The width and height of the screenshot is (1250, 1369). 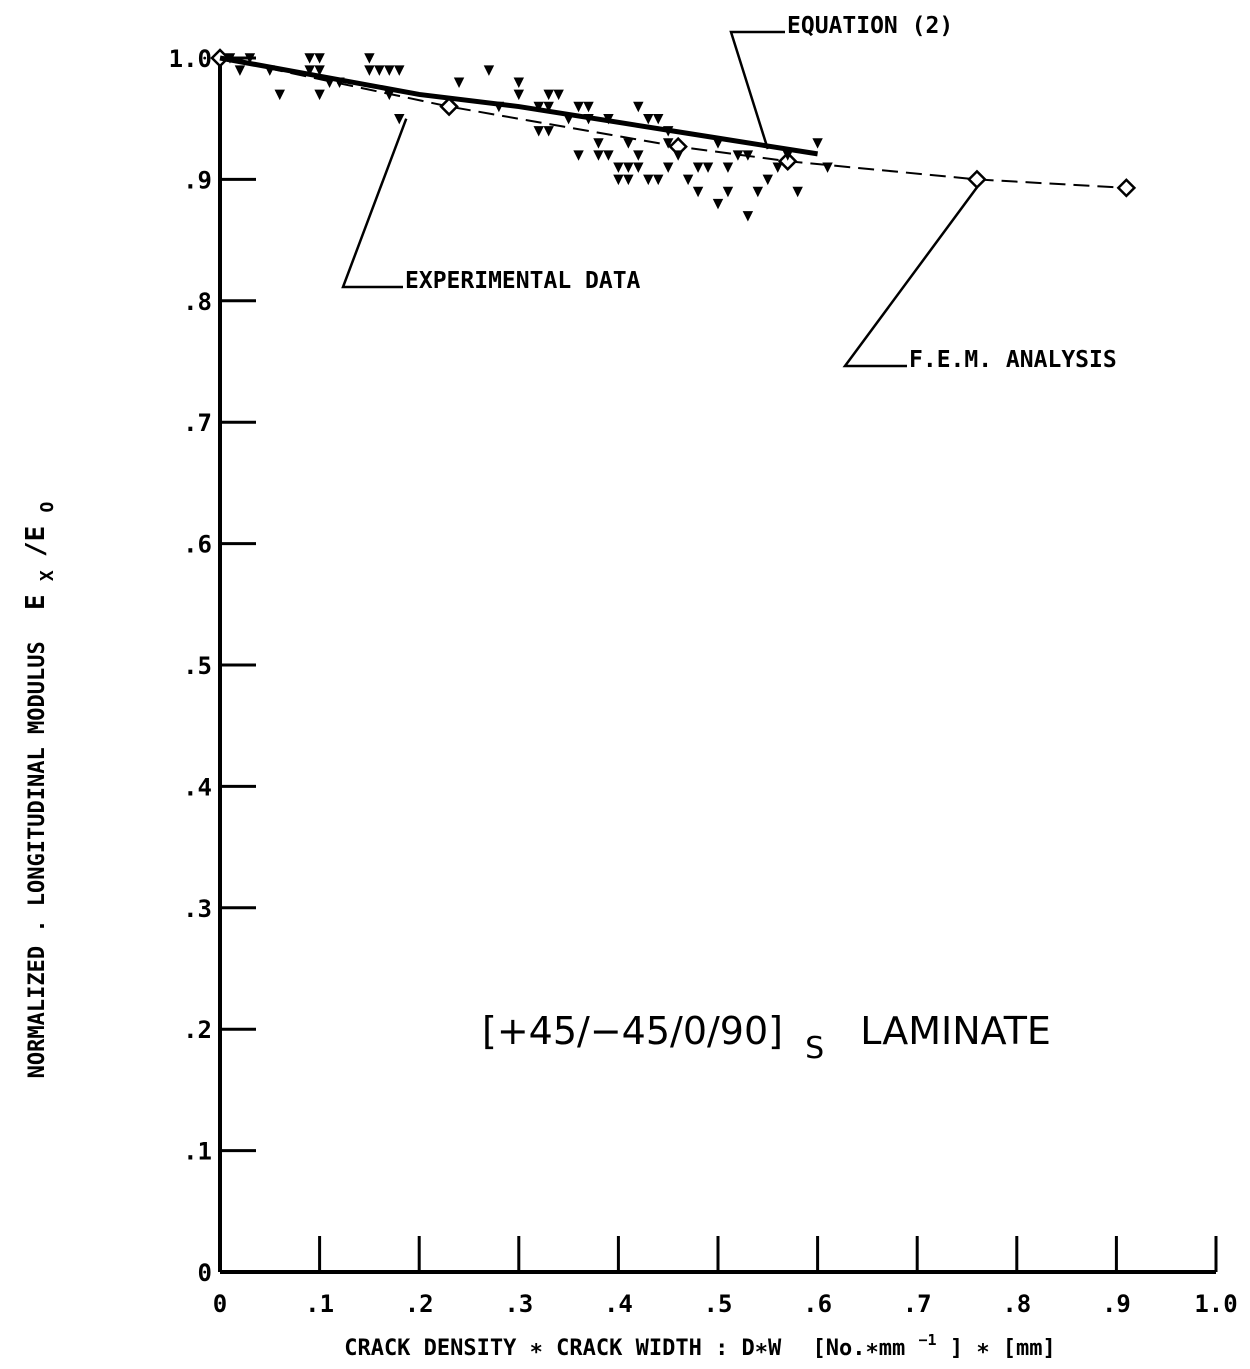 I want to click on y-axis-title-main: NORMALIZED . LONGITUDINAL MODULUS, so click(x=37, y=859).